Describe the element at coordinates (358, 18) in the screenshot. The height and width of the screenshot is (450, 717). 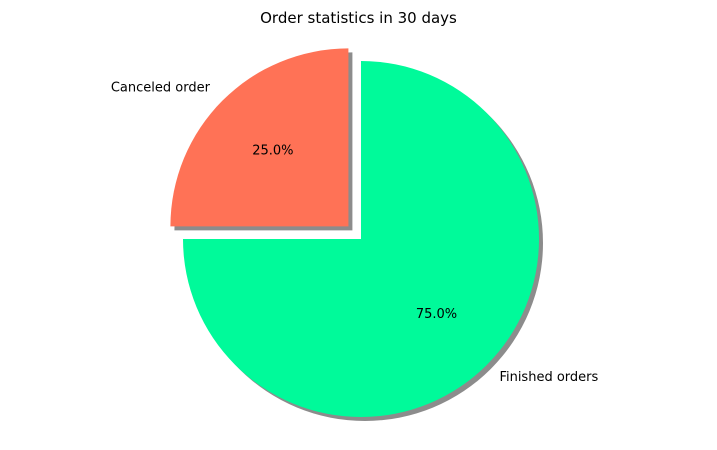
I see `chart-title: Order statistics in 30 days` at that location.